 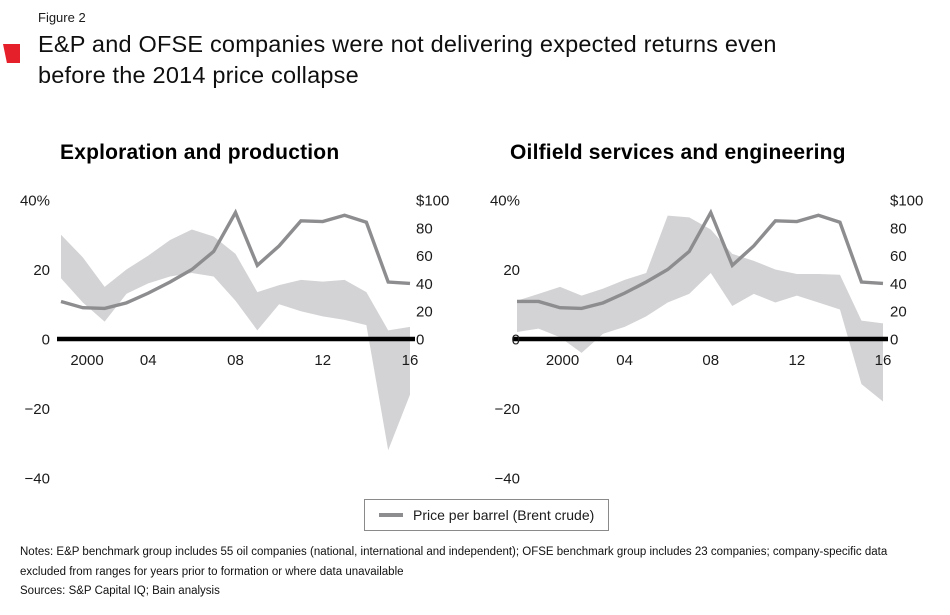 I want to click on bain-red-marker-icon, so click(x=11, y=53).